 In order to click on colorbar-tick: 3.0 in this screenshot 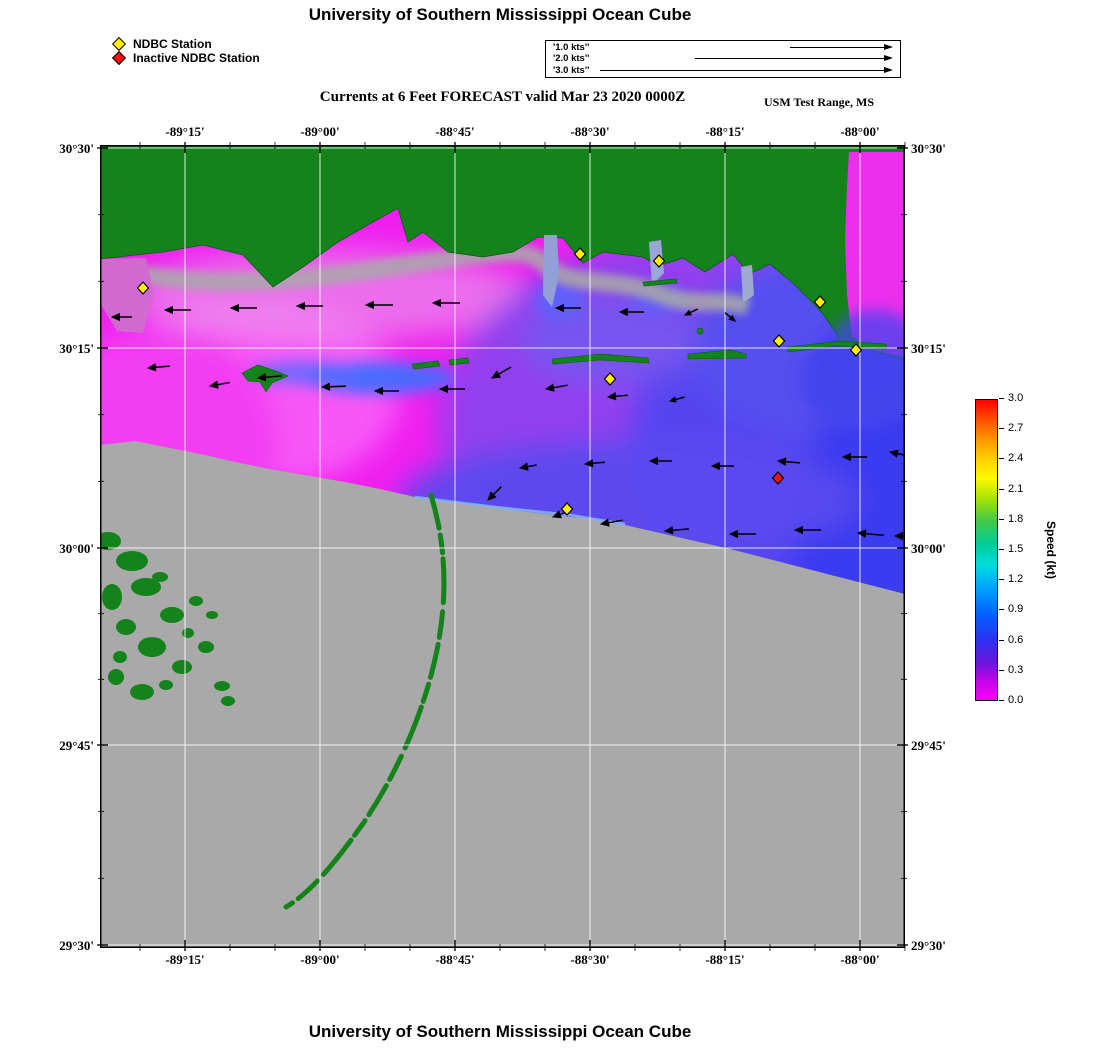, I will do `click(1011, 398)`.